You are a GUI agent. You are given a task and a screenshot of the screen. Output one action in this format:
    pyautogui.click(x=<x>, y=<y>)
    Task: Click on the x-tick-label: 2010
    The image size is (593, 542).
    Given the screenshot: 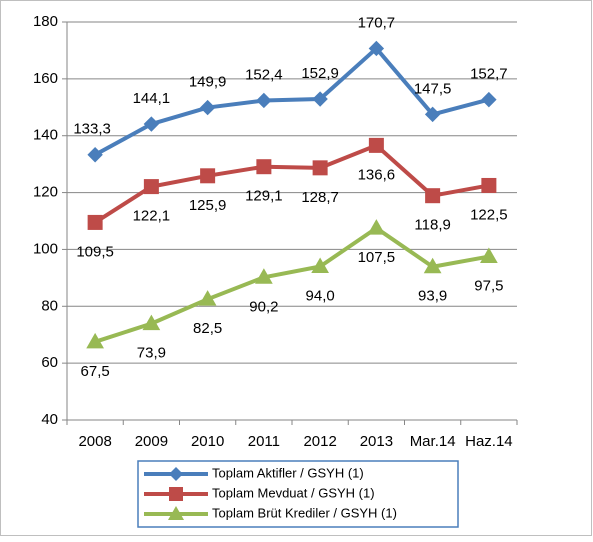 What is the action you would take?
    pyautogui.click(x=207, y=441)
    